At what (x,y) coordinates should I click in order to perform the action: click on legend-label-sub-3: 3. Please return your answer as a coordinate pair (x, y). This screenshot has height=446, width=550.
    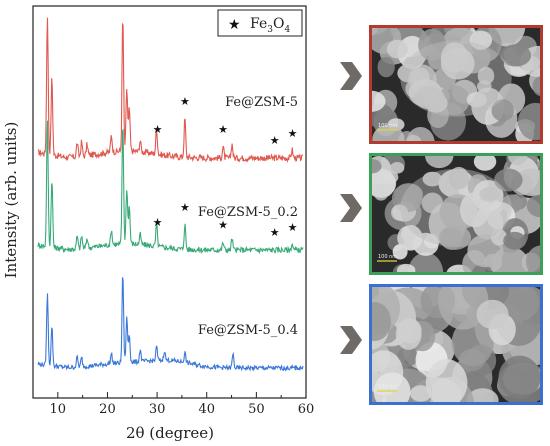
    Looking at the image, I should click on (270, 30).